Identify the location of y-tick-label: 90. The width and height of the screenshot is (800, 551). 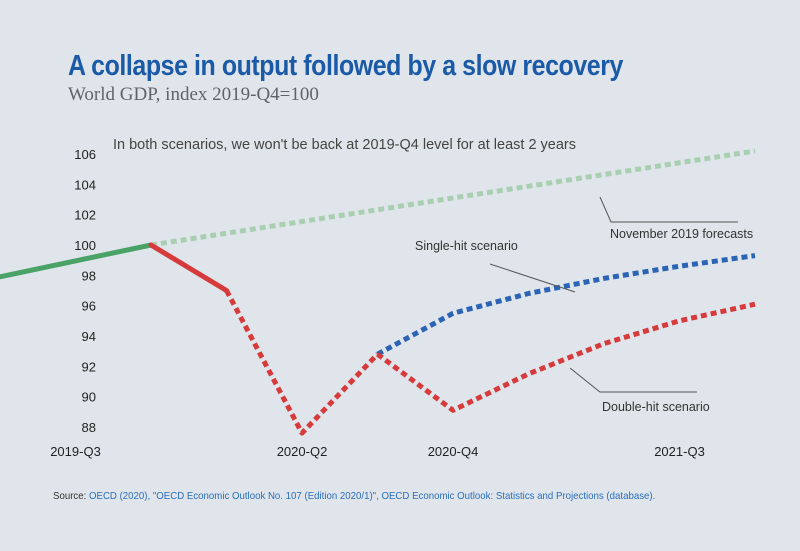
(89, 397).